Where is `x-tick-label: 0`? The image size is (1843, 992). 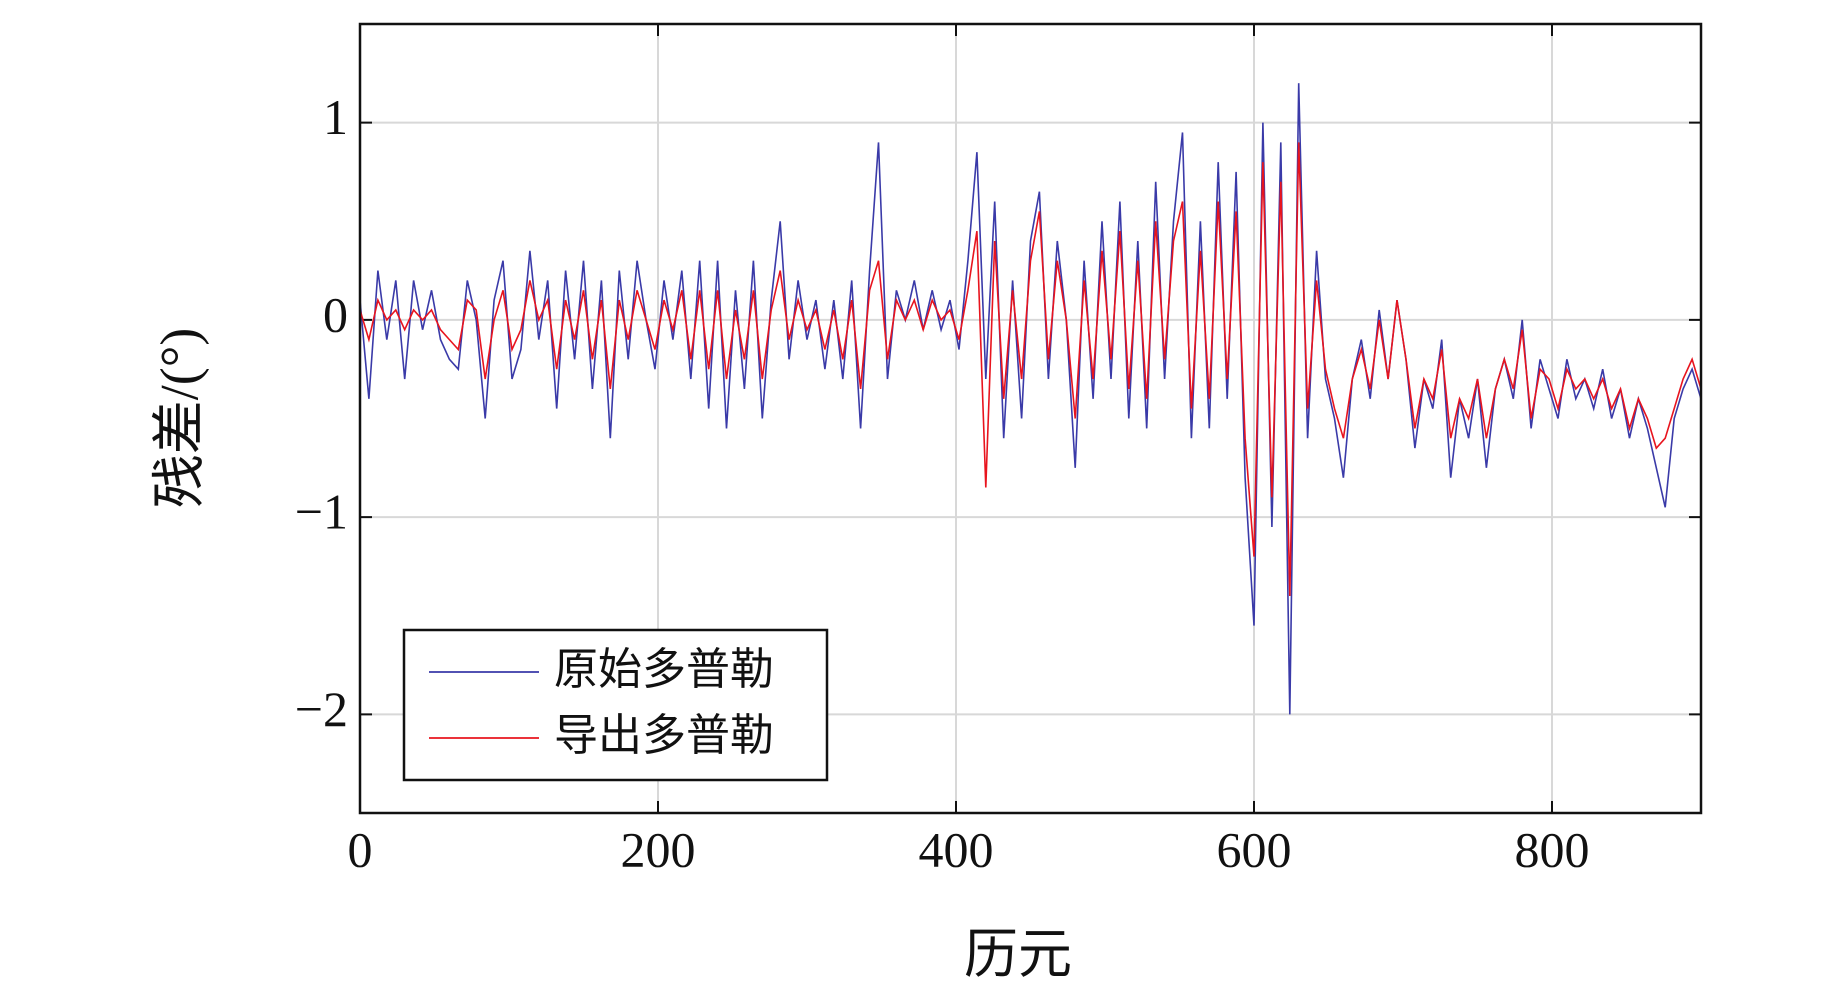
x-tick-label: 0 is located at coordinates (360, 849).